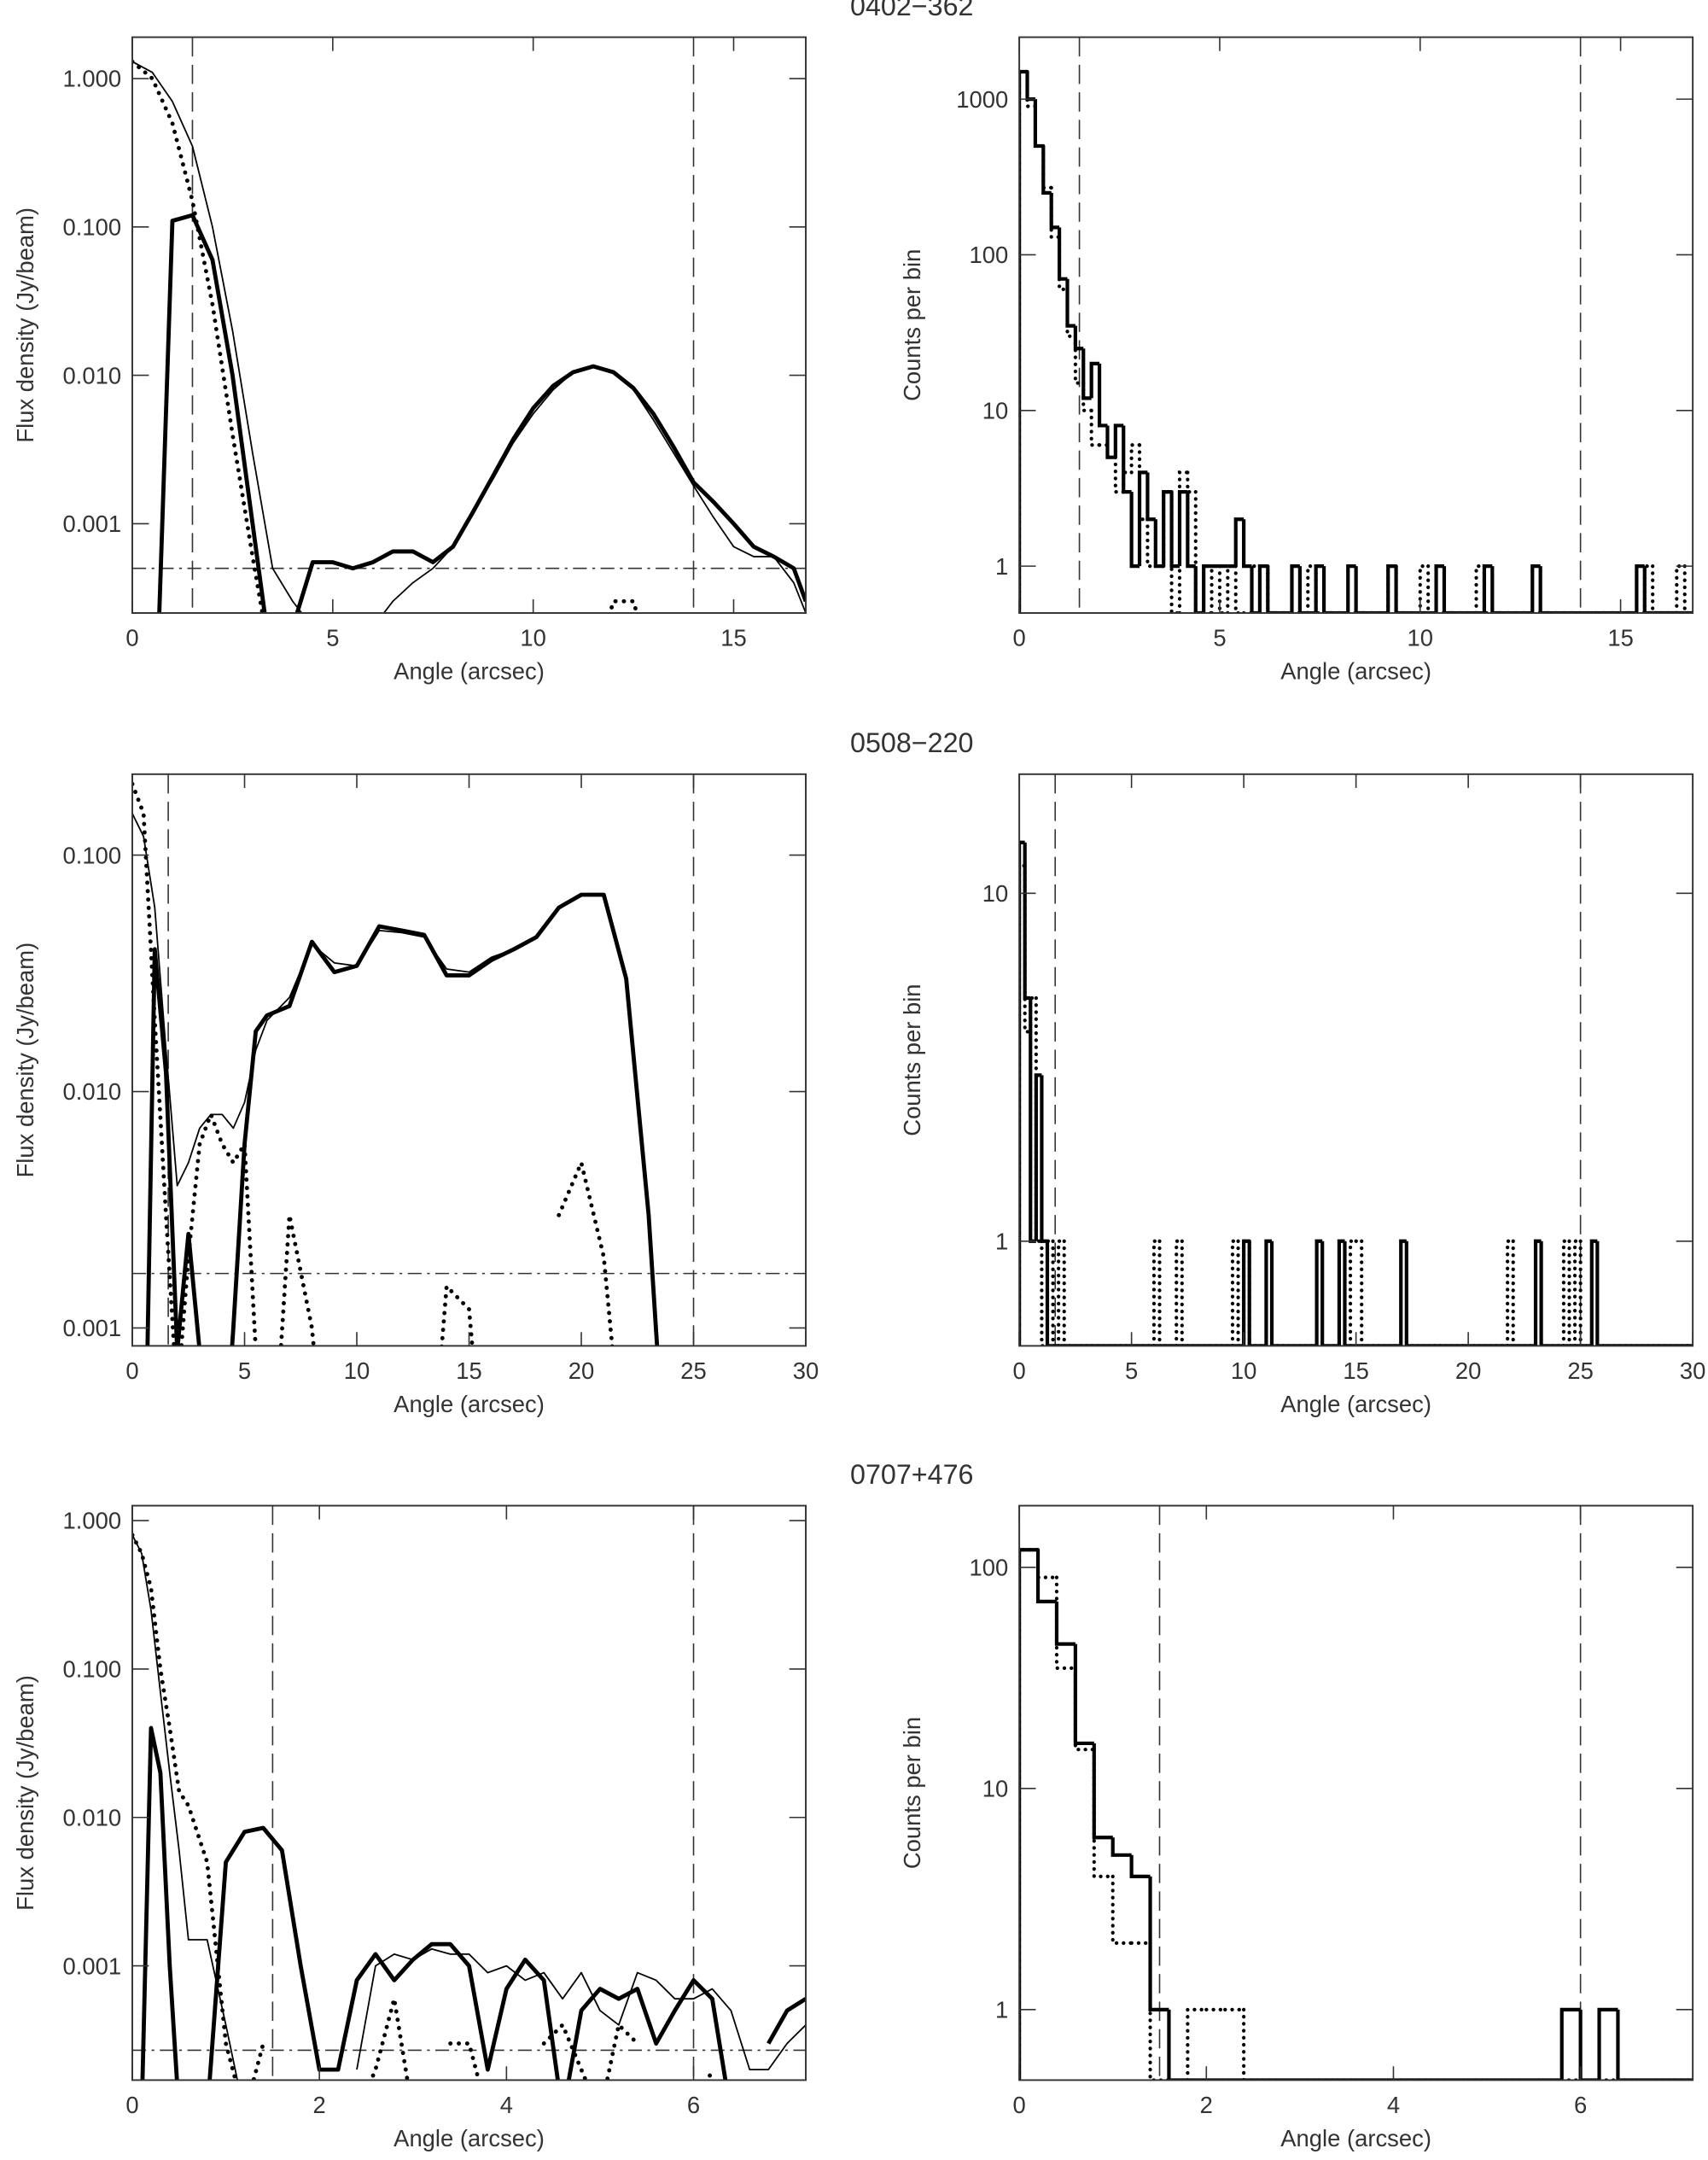 This screenshot has height=2160, width=1708. I want to click on x-axis-label: Angle (arcsec), so click(469, 670).